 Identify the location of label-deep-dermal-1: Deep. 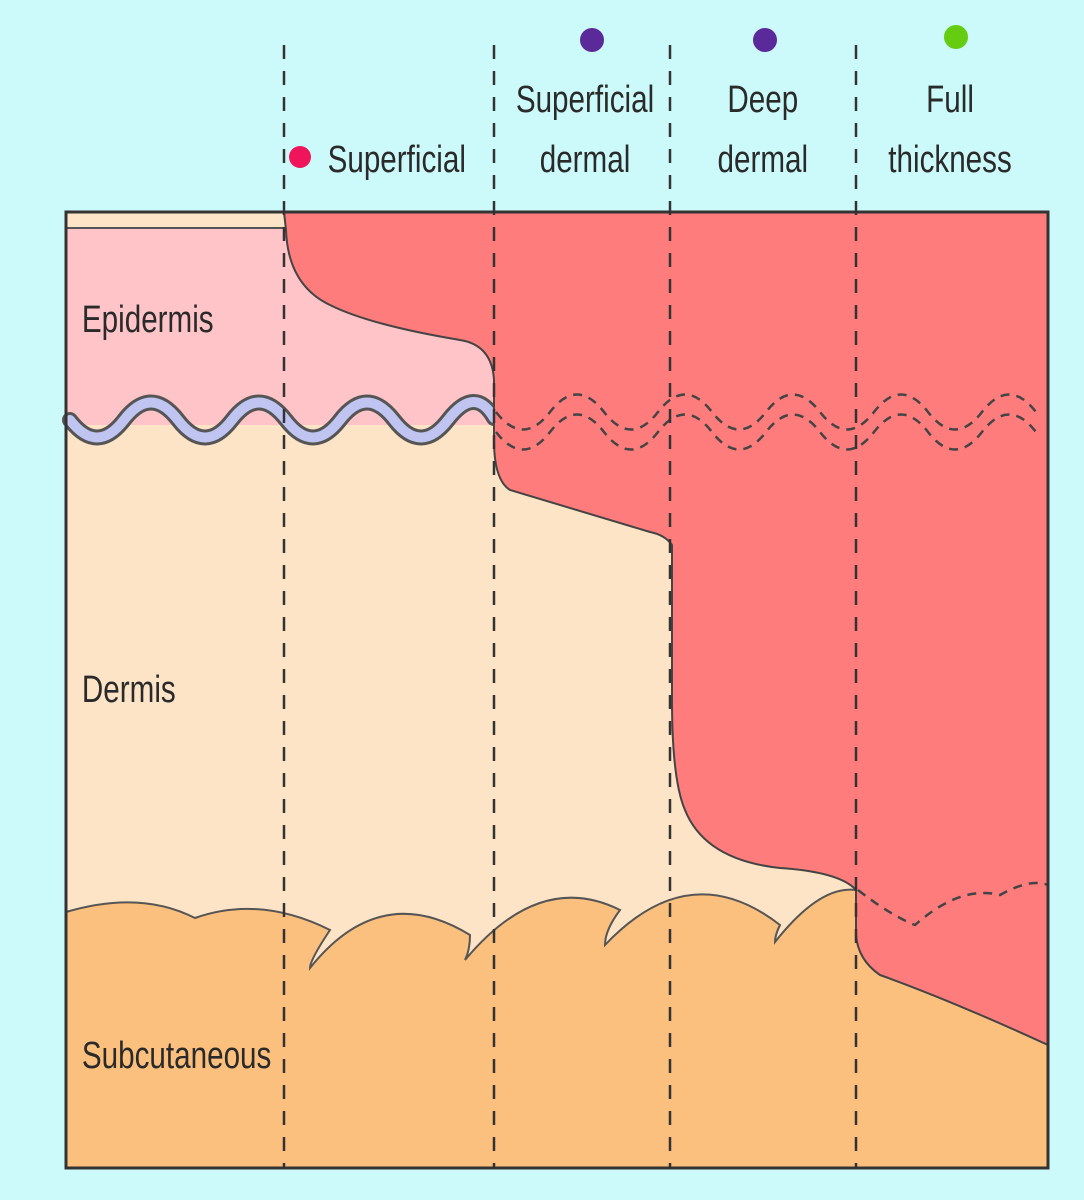
(762, 100).